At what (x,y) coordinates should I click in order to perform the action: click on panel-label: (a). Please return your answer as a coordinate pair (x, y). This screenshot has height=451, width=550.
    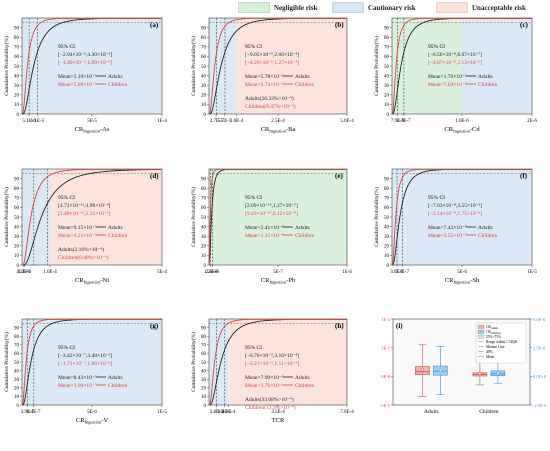
    Looking at the image, I should click on (154, 25).